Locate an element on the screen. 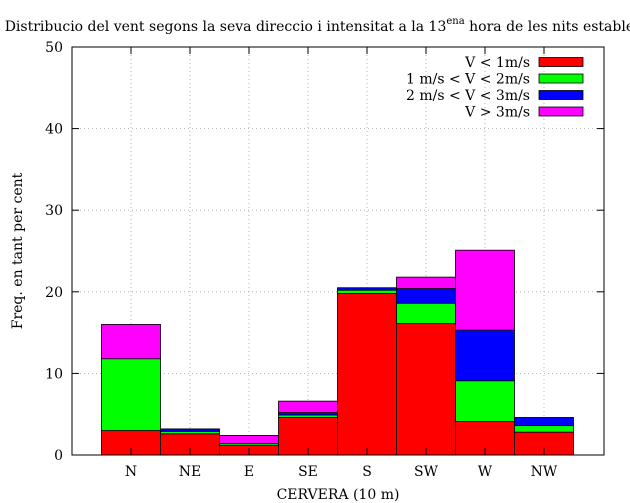 The height and width of the screenshot is (503, 630). y-tick-label: 30 is located at coordinates (54, 211).